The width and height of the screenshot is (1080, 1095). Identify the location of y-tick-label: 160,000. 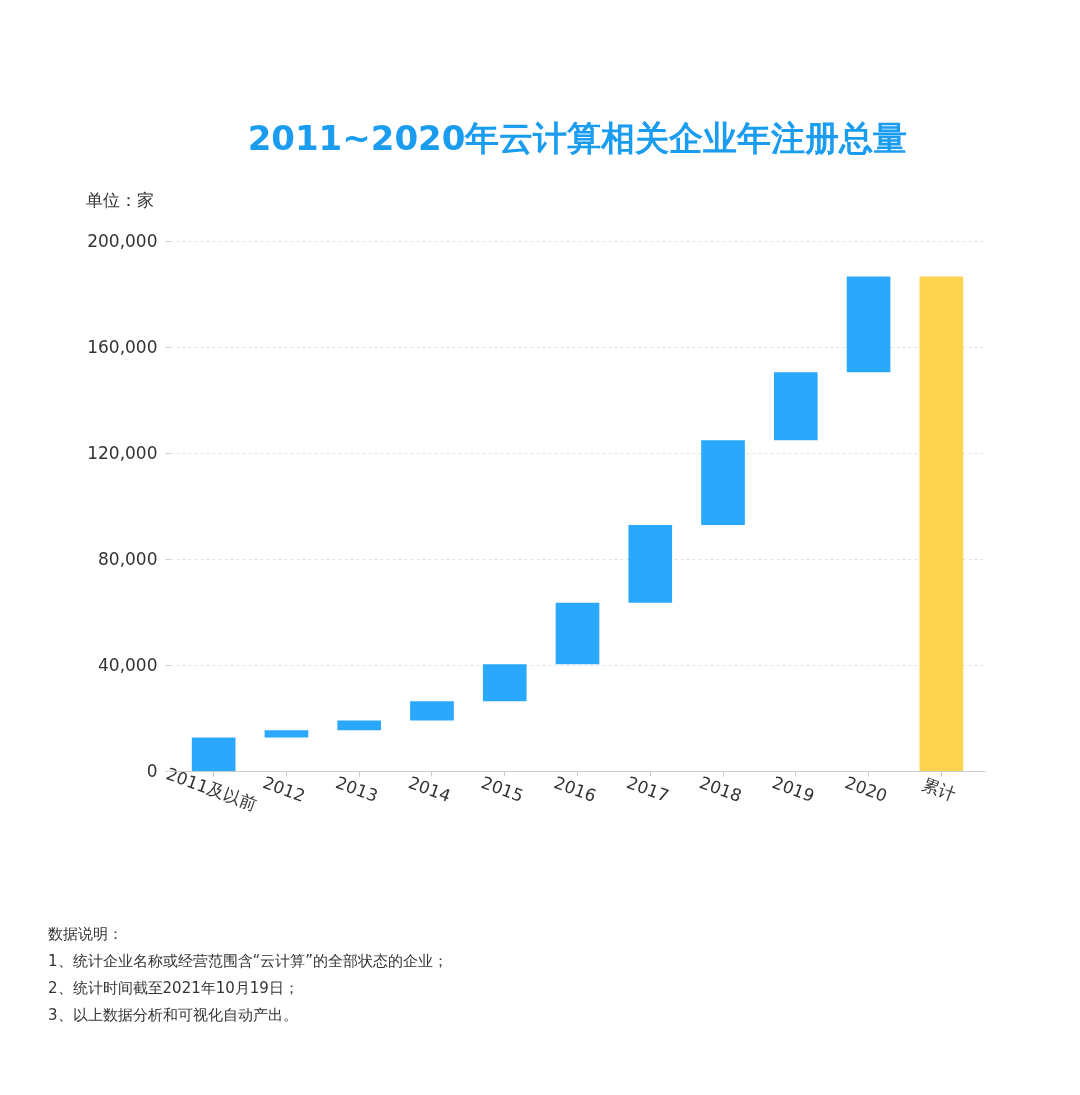
(122, 346).